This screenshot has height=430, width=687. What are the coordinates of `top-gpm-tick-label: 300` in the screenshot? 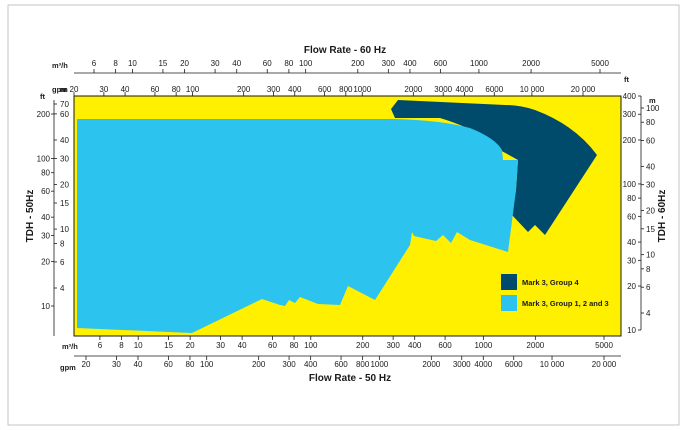 It's located at (274, 89).